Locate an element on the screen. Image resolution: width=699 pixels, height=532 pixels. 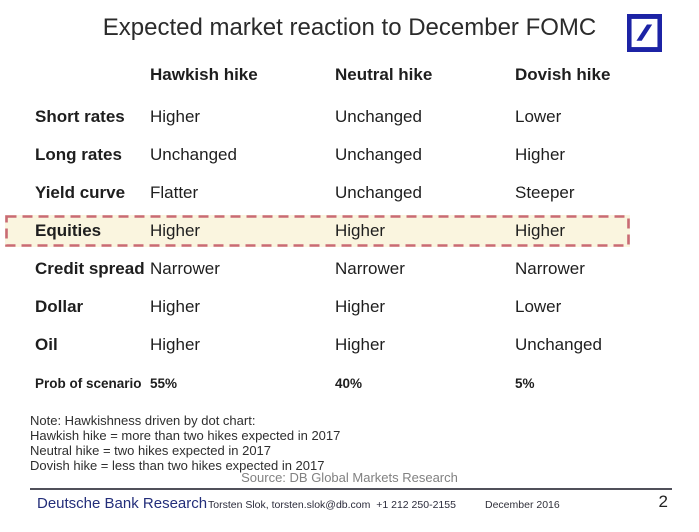
table-row-credit-spread: Credit spread Narrower Narrower Narrower is located at coordinates (349, 269).